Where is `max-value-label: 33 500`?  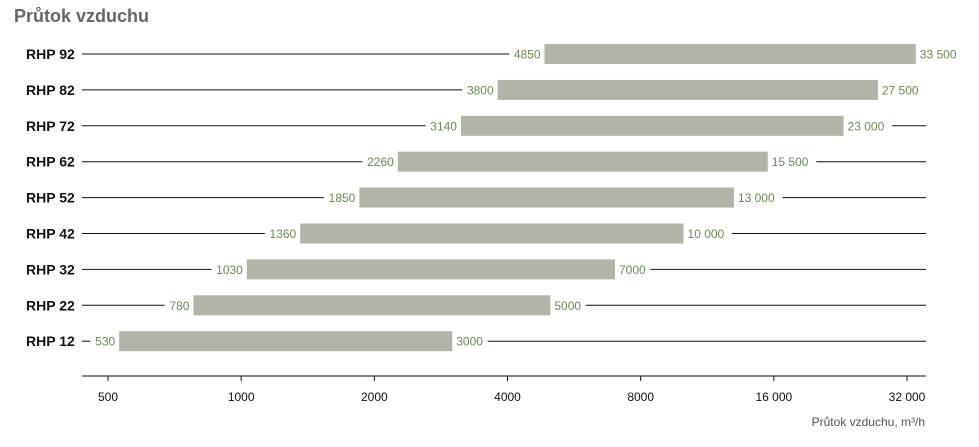 max-value-label: 33 500 is located at coordinates (938, 55).